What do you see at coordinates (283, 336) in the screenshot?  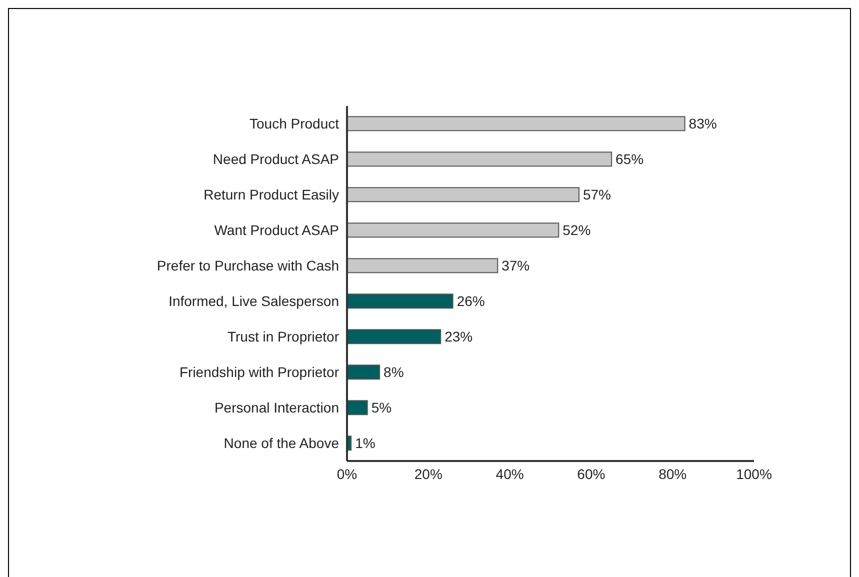 I see `y-tick-label: Trust in Proprietor` at bounding box center [283, 336].